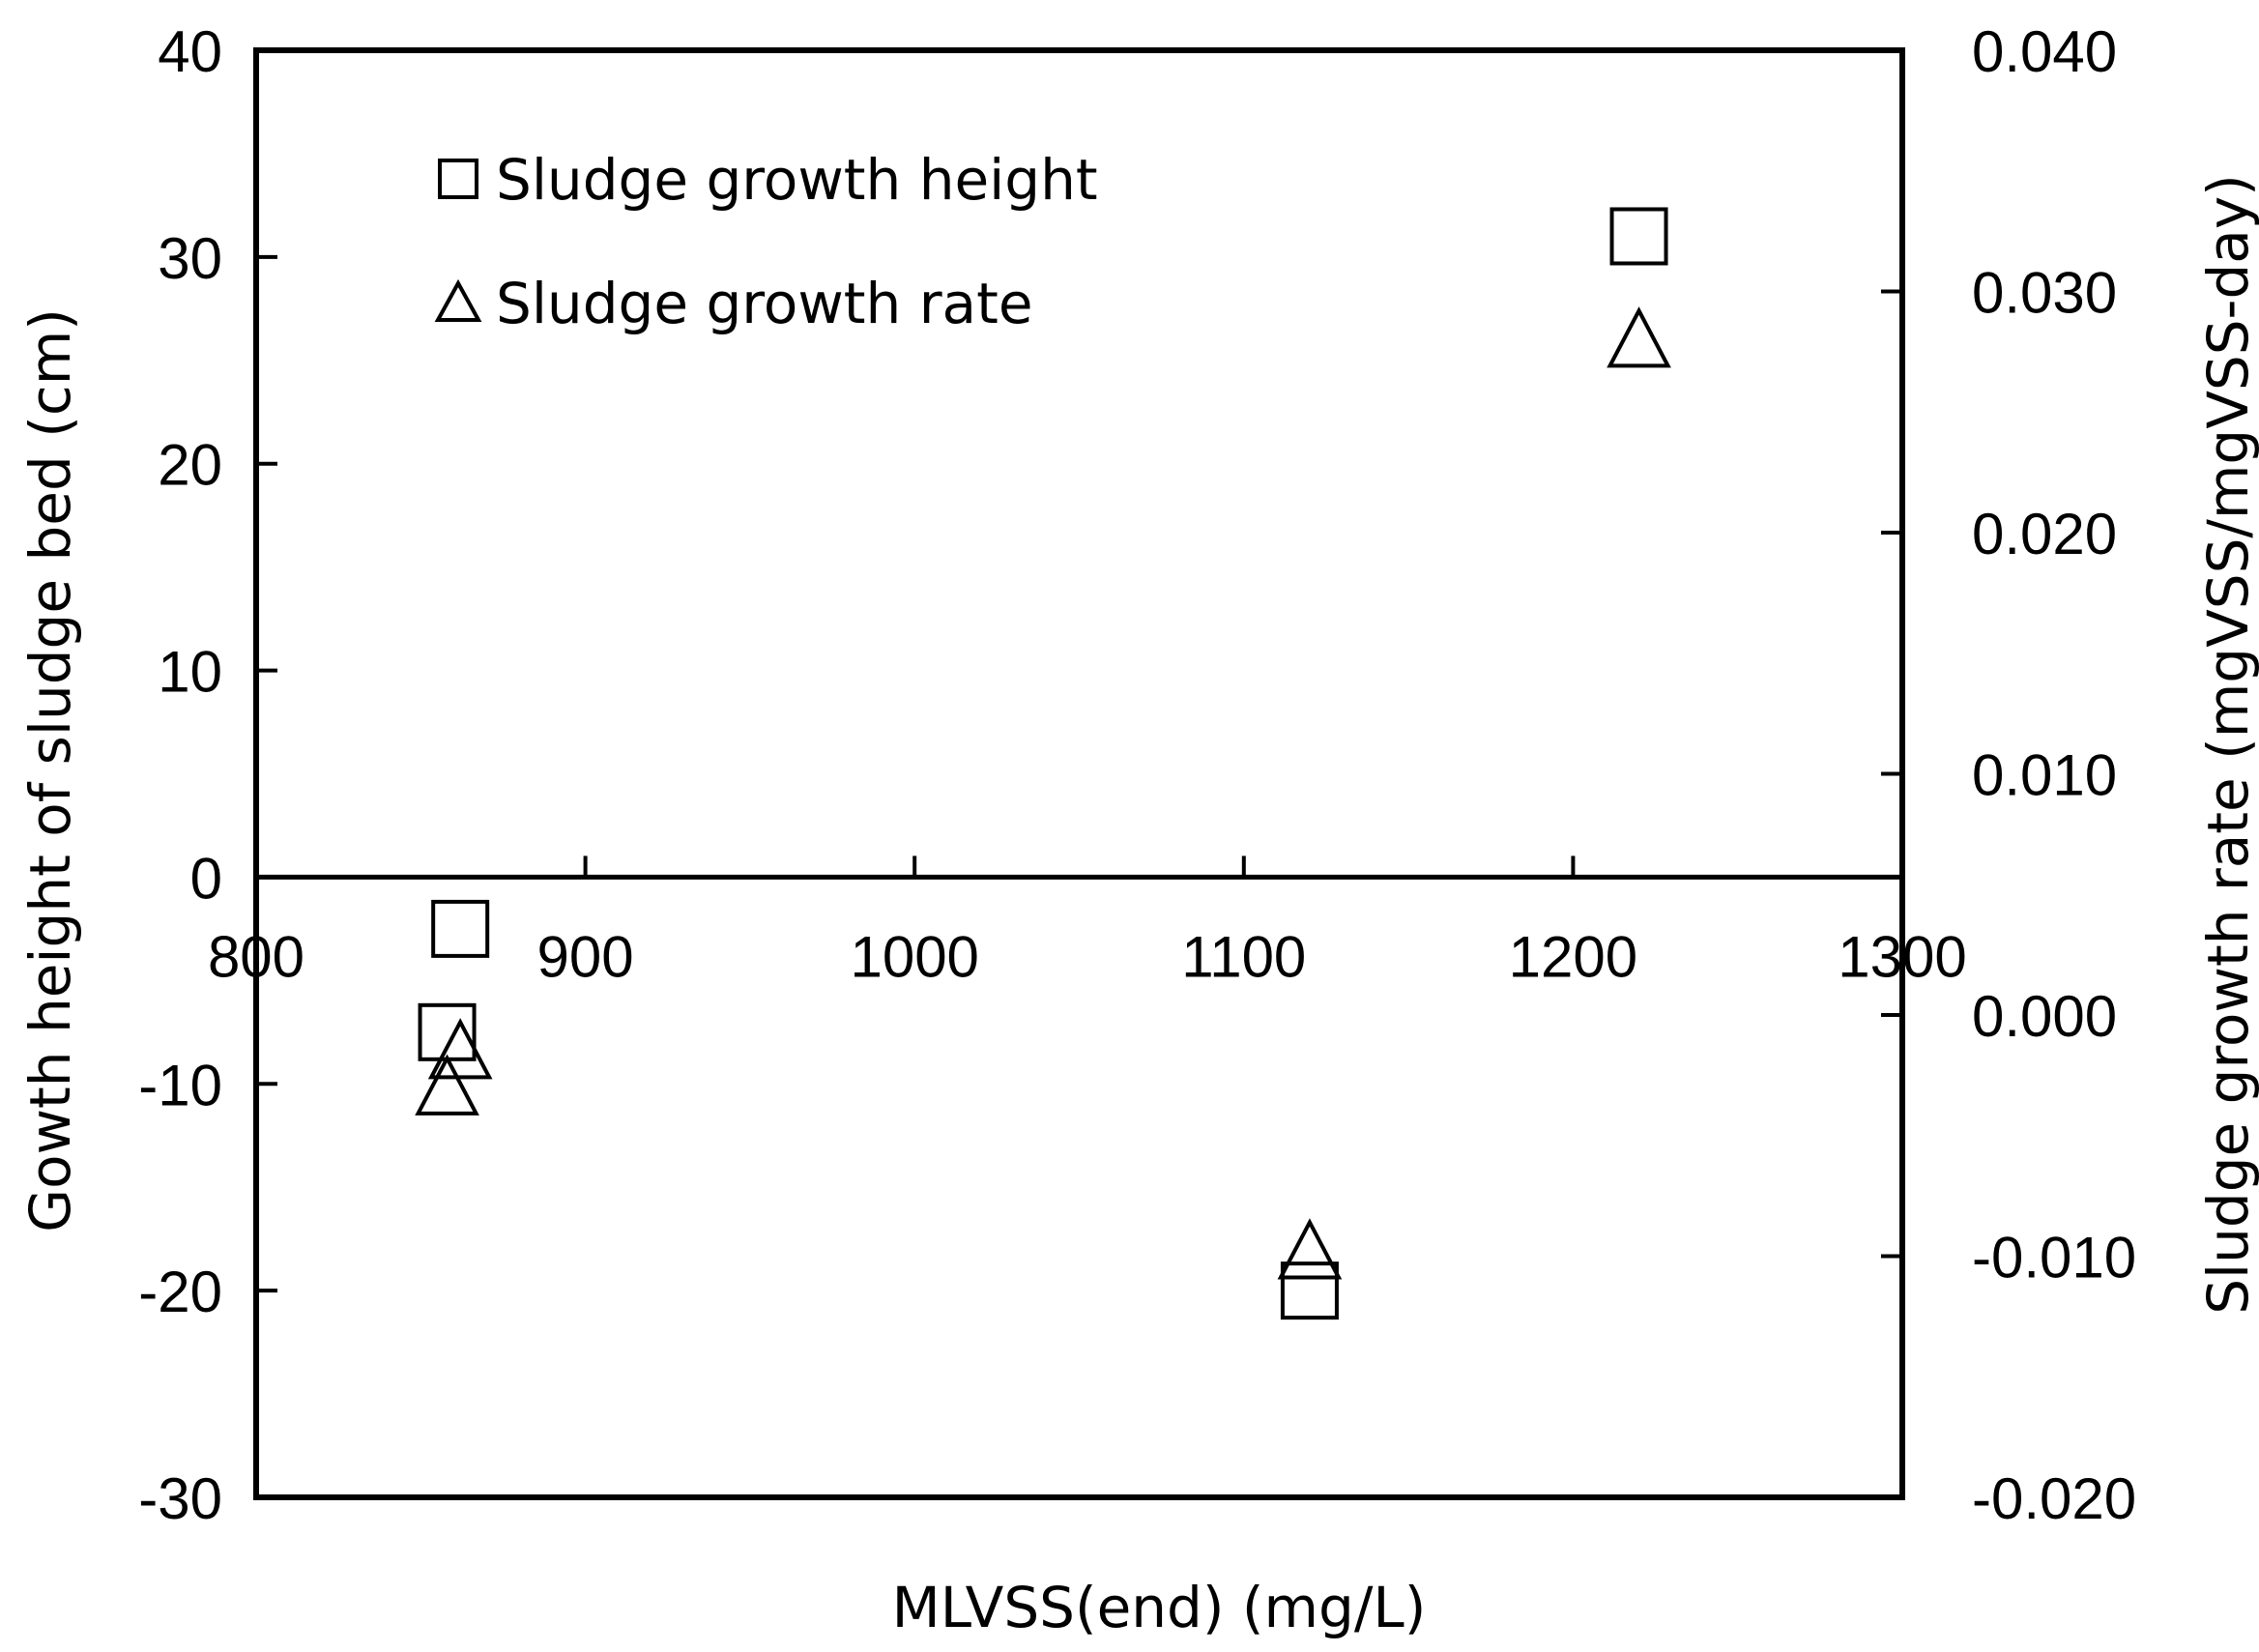  Describe the element at coordinates (256, 956) in the screenshot. I see `x-tick-label: 800` at that location.